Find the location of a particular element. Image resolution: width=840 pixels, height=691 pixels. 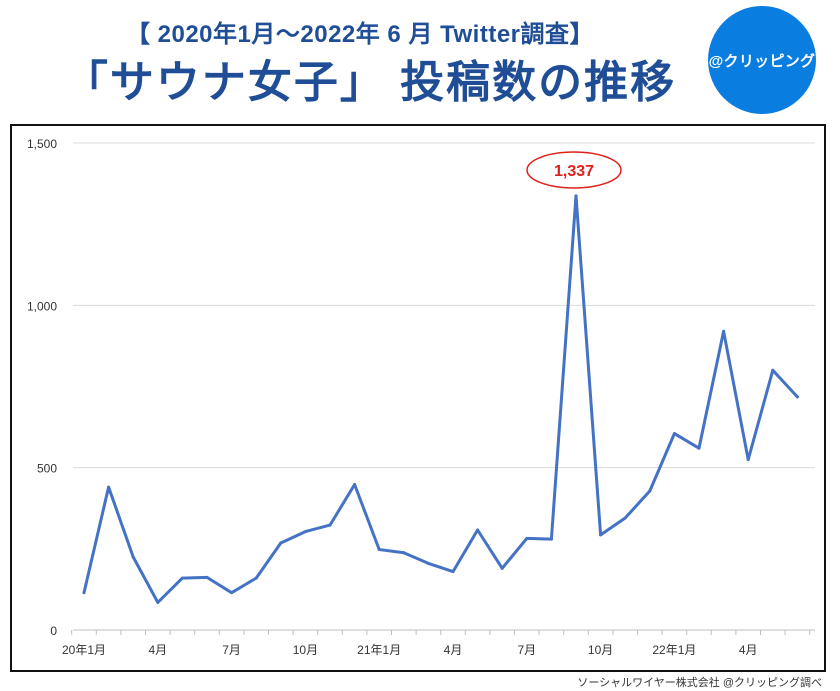

chart-subtitle: 【 2020年1月〜2022年 6 月 Twitter調査】 is located at coordinates (360, 34).